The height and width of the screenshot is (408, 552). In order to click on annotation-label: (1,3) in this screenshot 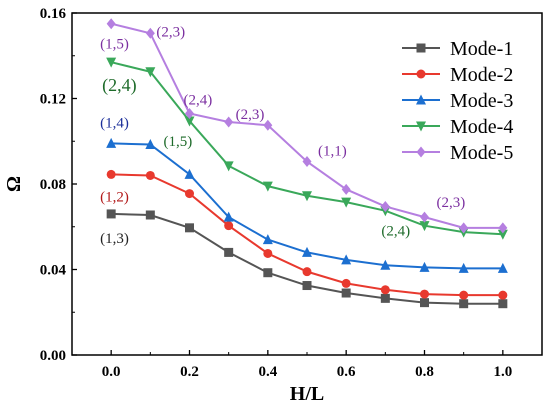, I will do `click(114, 239)`.